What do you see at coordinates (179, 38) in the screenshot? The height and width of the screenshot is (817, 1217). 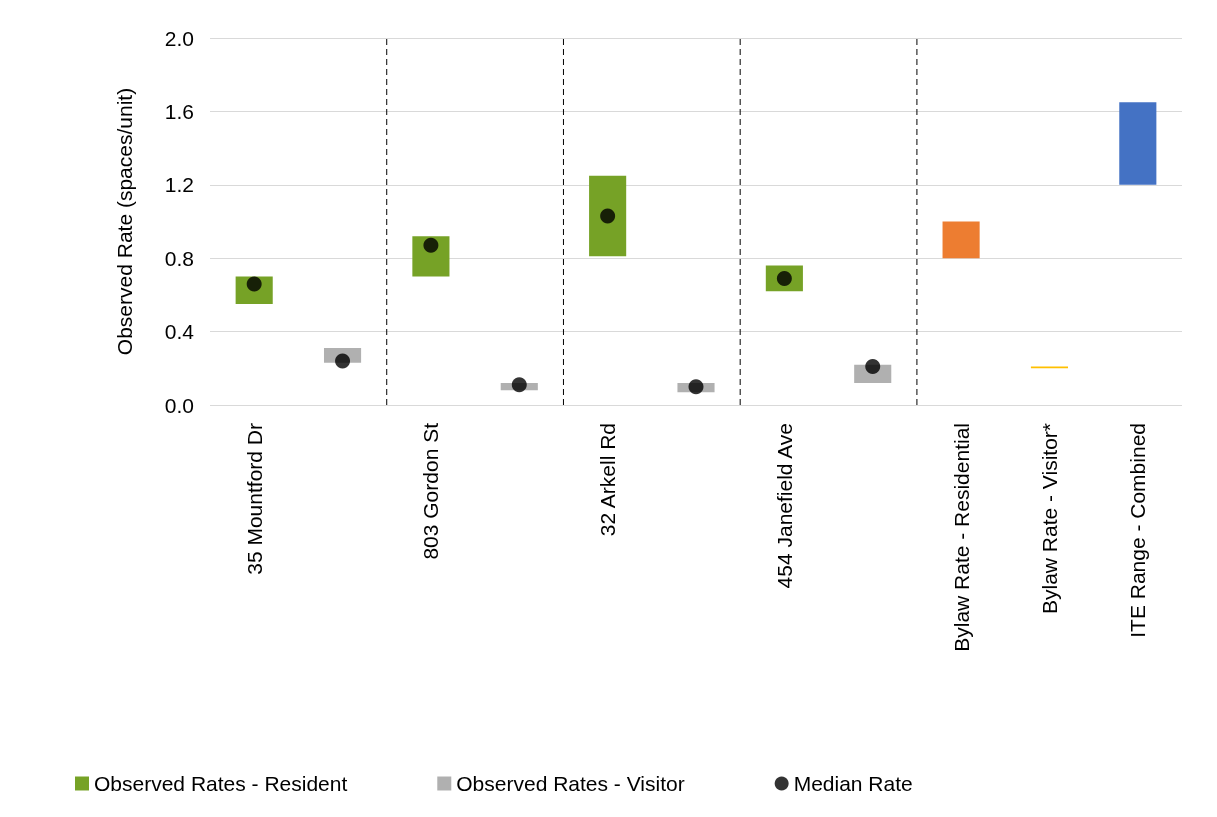 I see `y-tick-label: 2.0` at bounding box center [179, 38].